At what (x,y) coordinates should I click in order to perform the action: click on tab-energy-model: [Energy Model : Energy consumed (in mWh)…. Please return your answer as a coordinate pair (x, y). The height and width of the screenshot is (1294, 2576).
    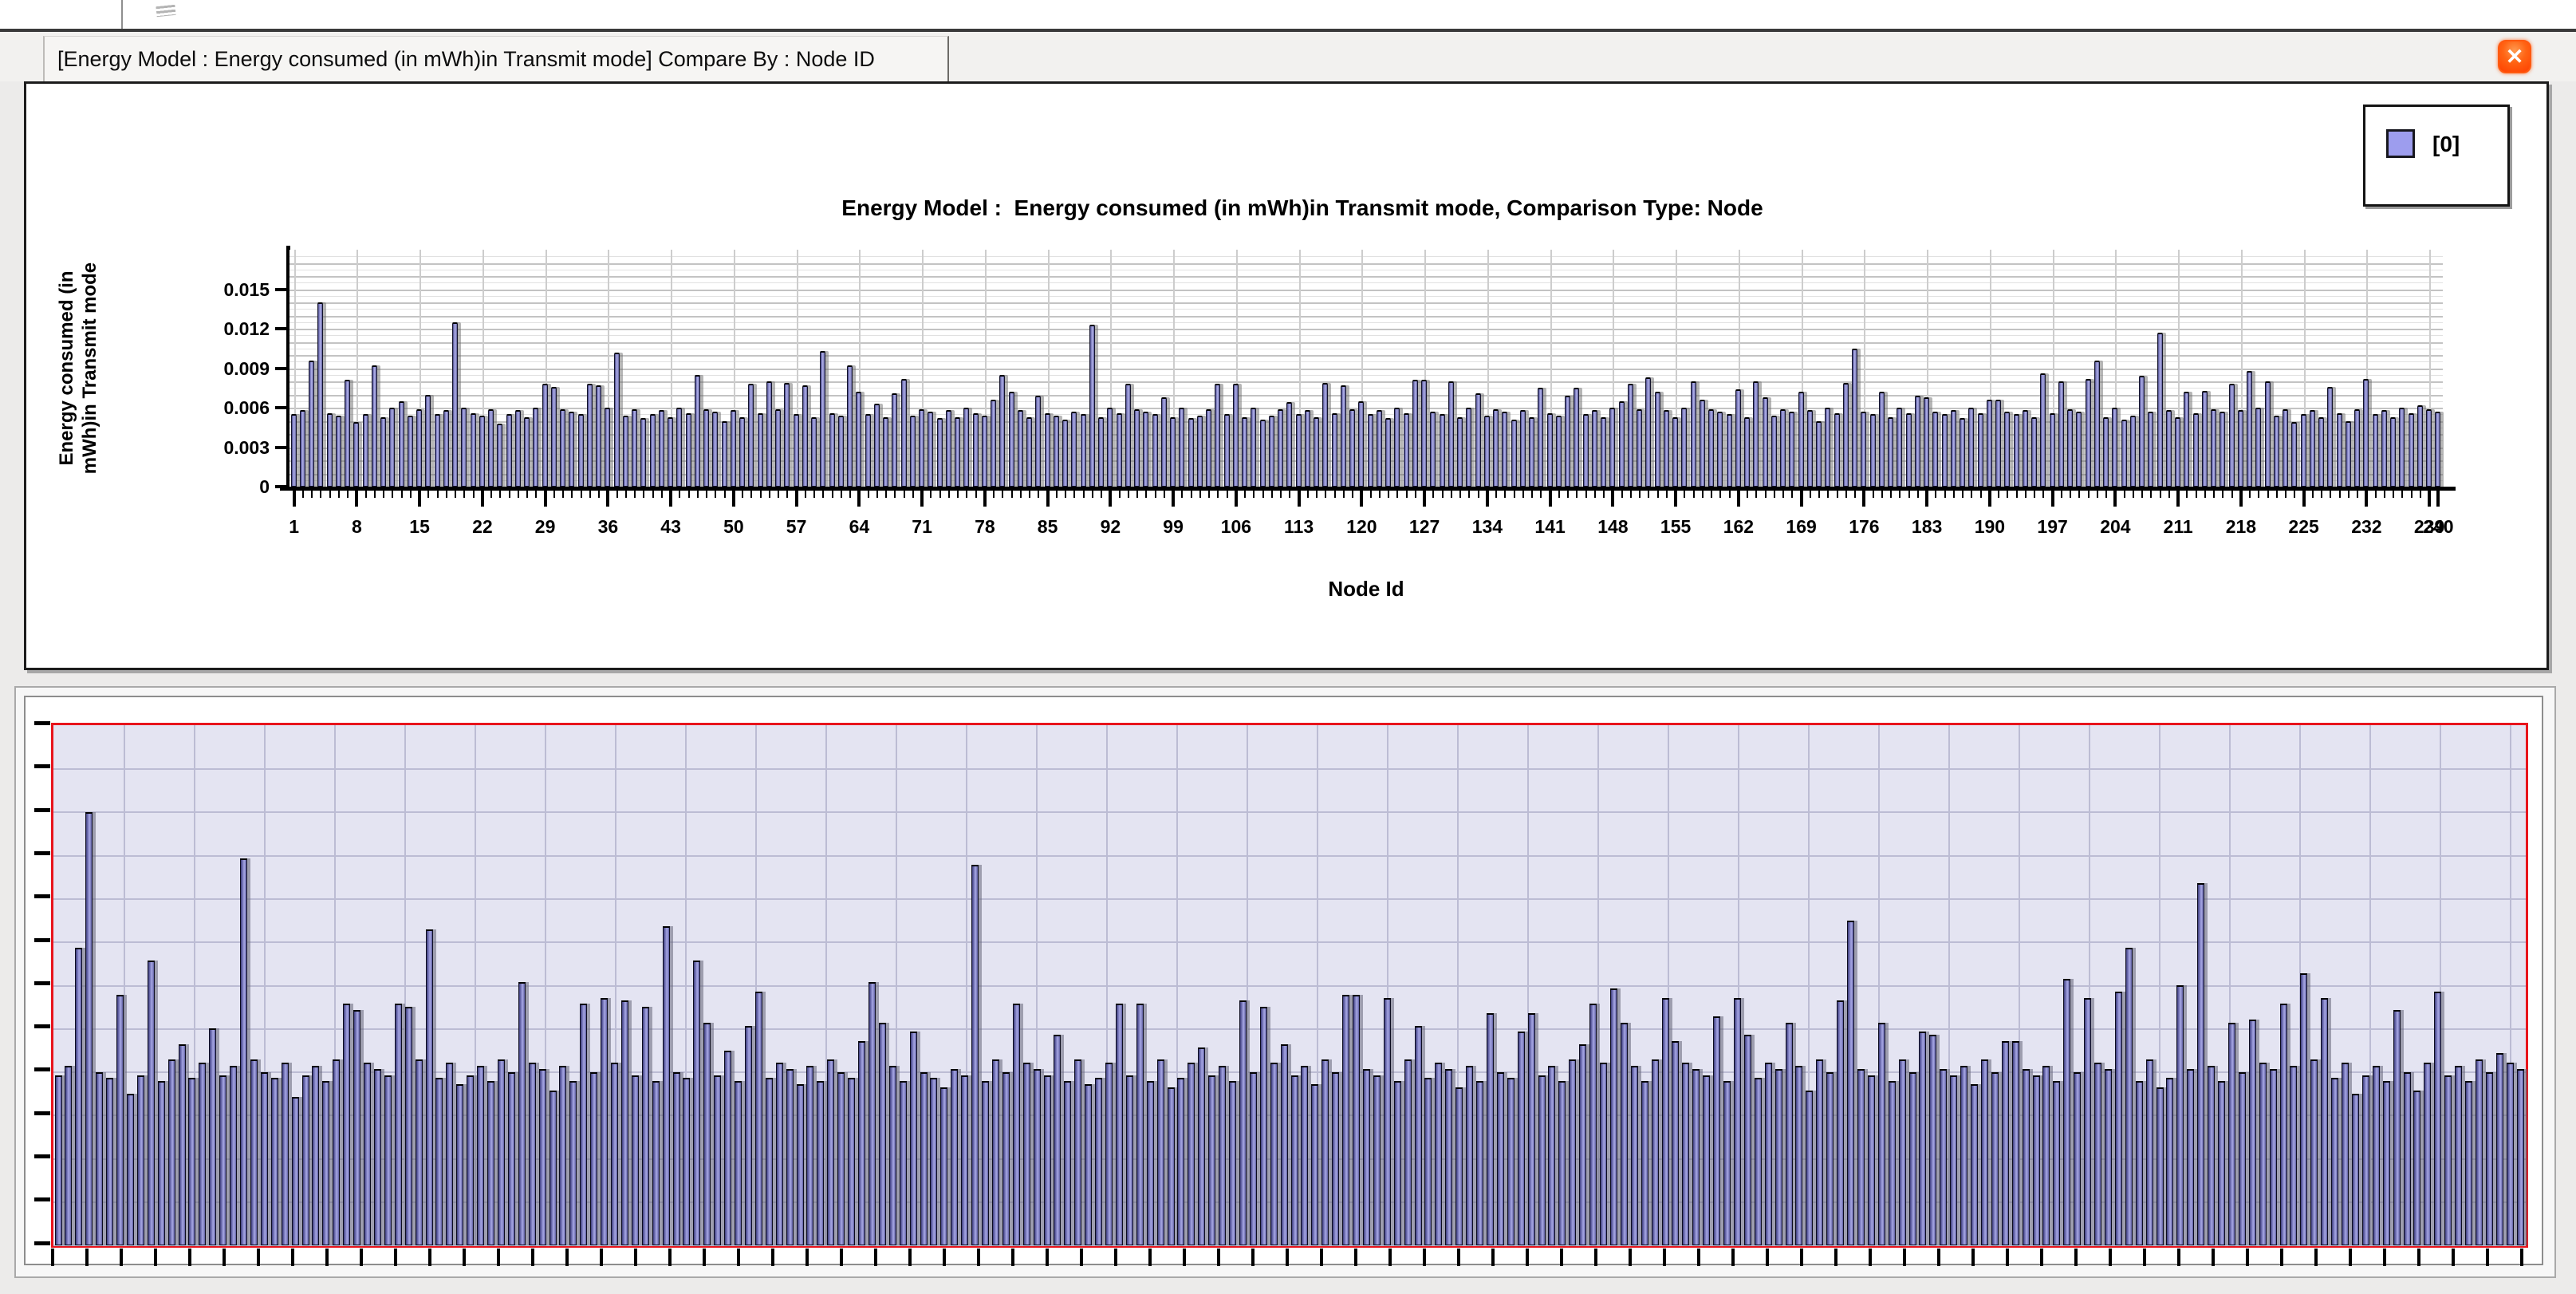
    Looking at the image, I should click on (496, 58).